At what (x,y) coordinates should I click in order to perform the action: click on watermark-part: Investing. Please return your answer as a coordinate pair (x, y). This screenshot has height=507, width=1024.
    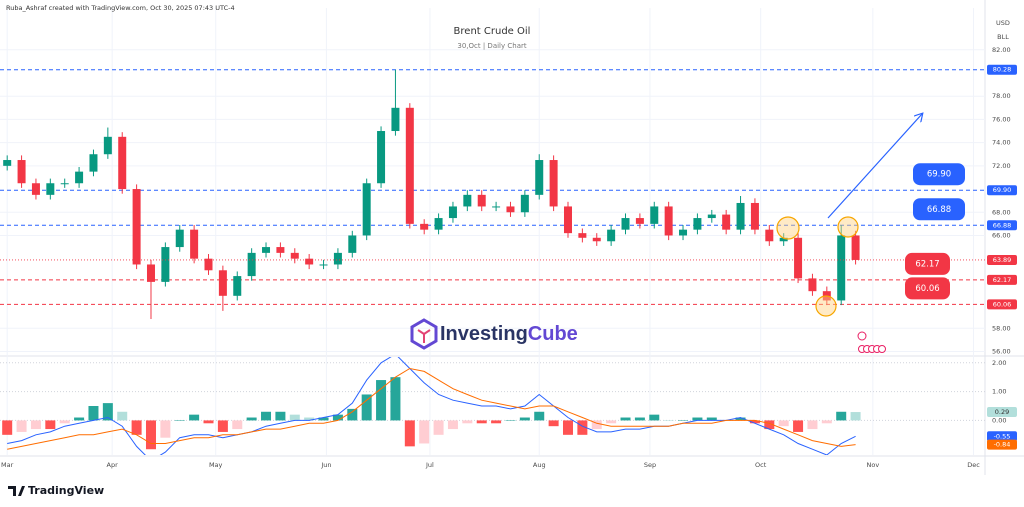
    Looking at the image, I should click on (484, 334).